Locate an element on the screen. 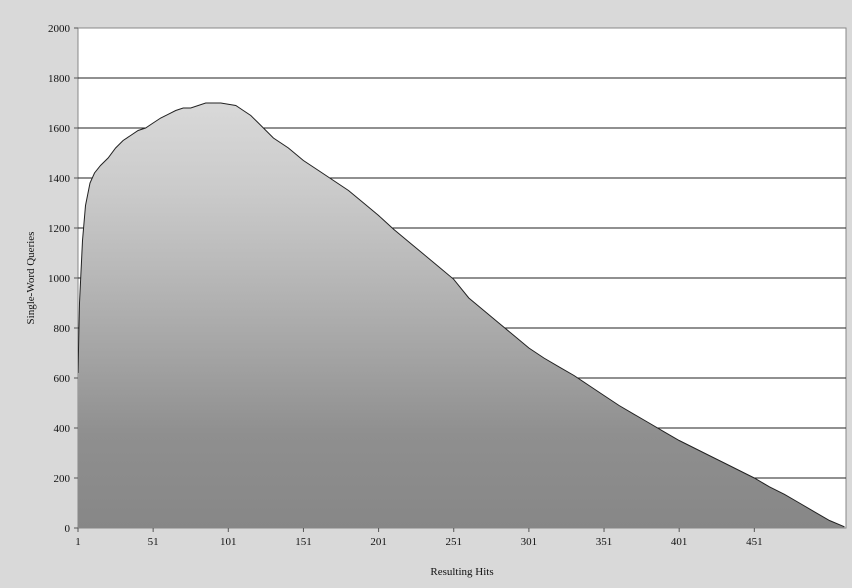  y-tick-label: 200 is located at coordinates (62, 479).